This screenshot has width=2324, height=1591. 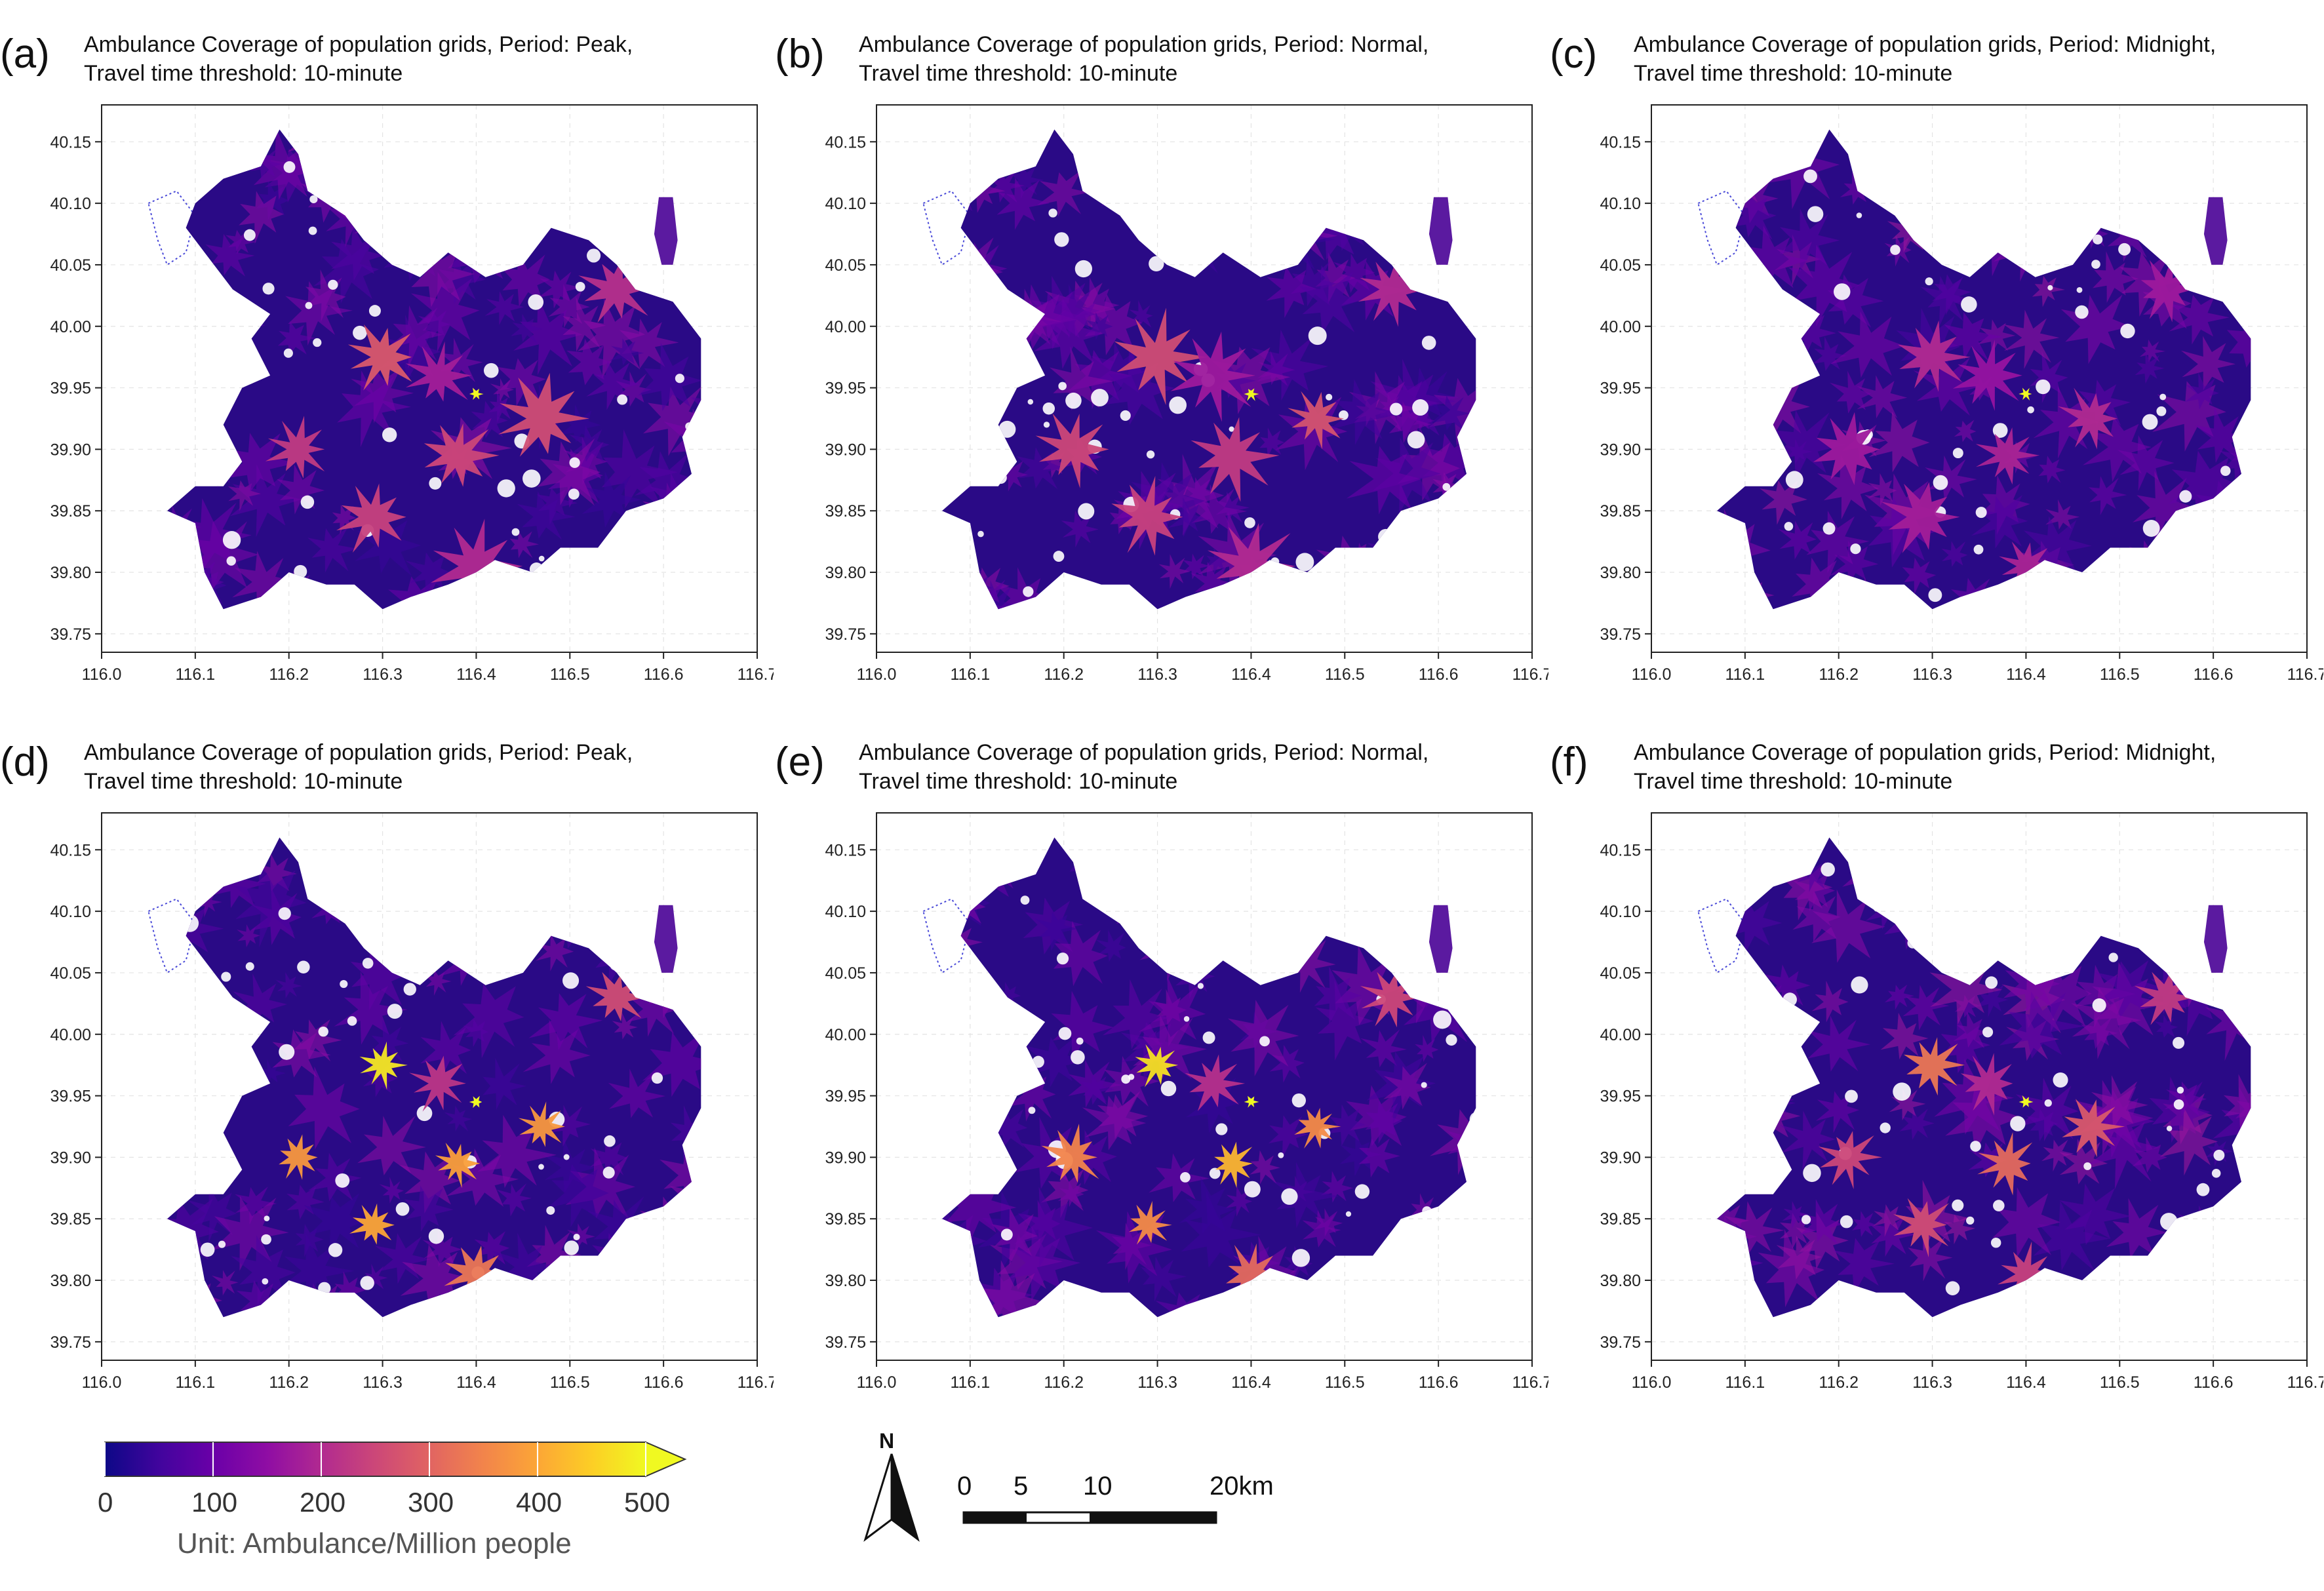 I want to click on panel-letter: (e), so click(x=800, y=762).